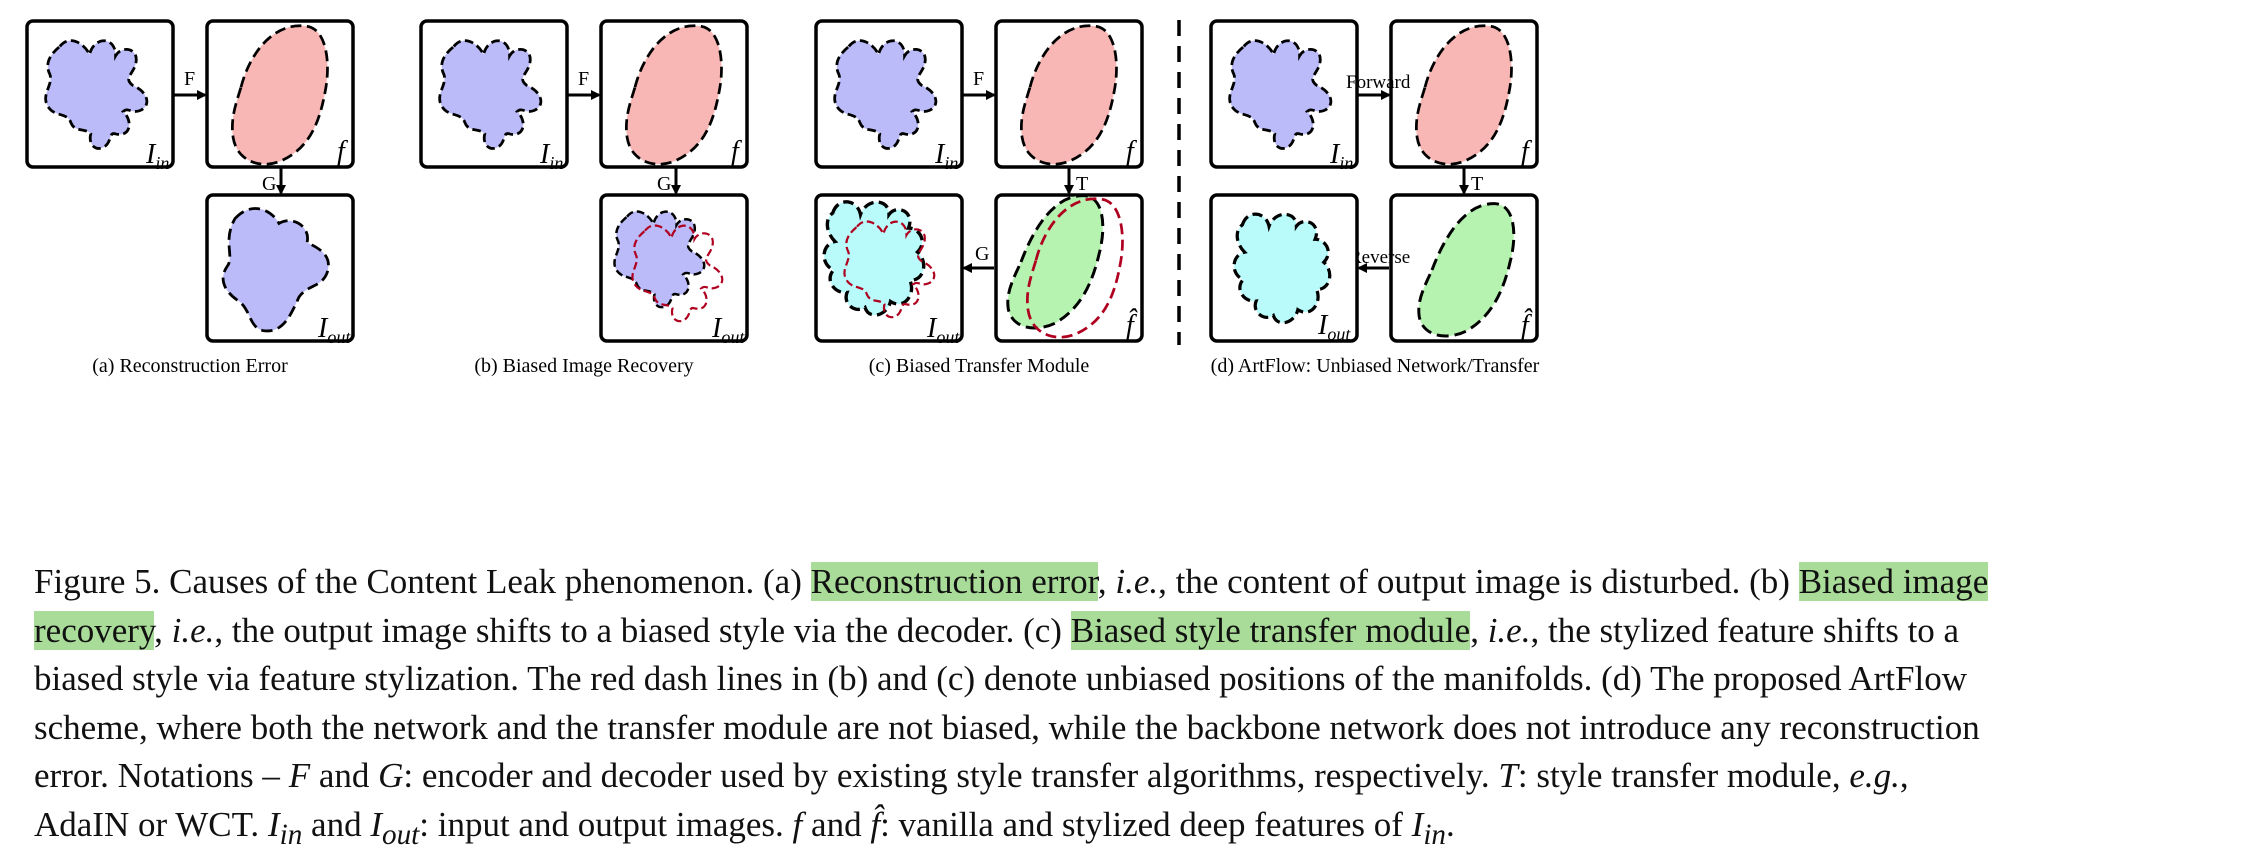 This screenshot has height=863, width=2251. I want to click on caption-c: (c) Biased Transfer Module, so click(979, 366).